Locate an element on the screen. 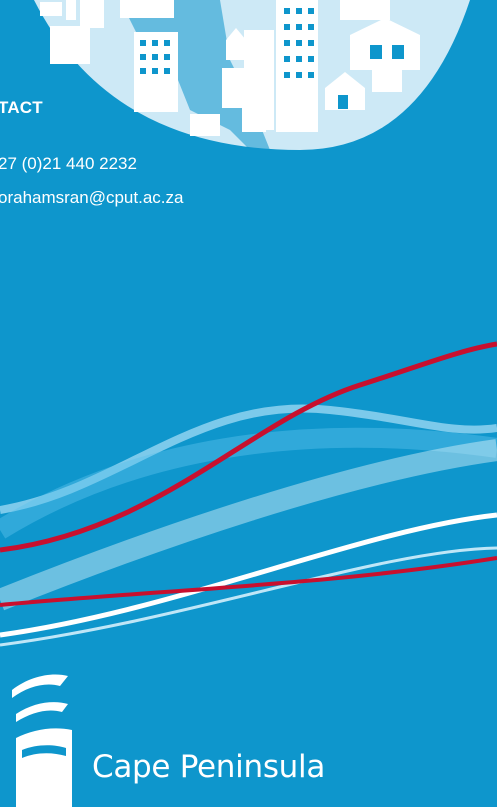  institution-name: Cape Peninsula is located at coordinates (209, 767).